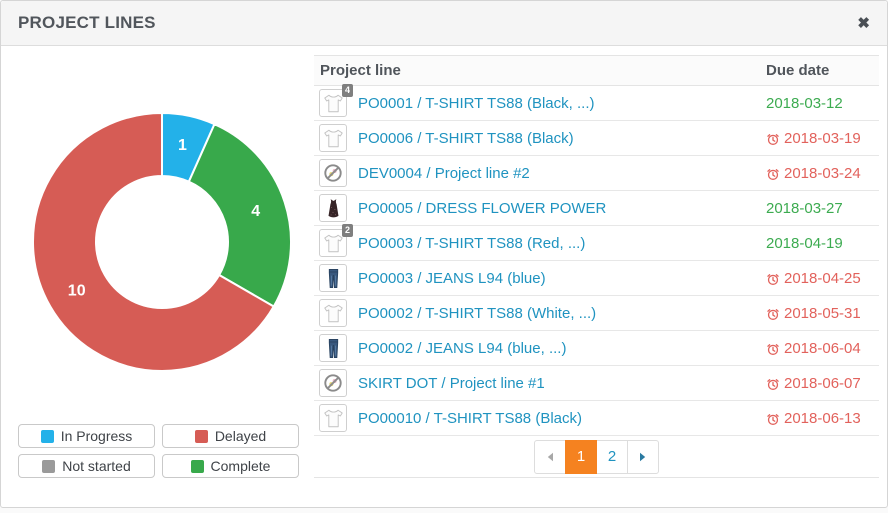 This screenshot has width=888, height=513. What do you see at coordinates (451, 383) in the screenshot?
I see `project-line-link: SKIRT DOT / Project line #1` at bounding box center [451, 383].